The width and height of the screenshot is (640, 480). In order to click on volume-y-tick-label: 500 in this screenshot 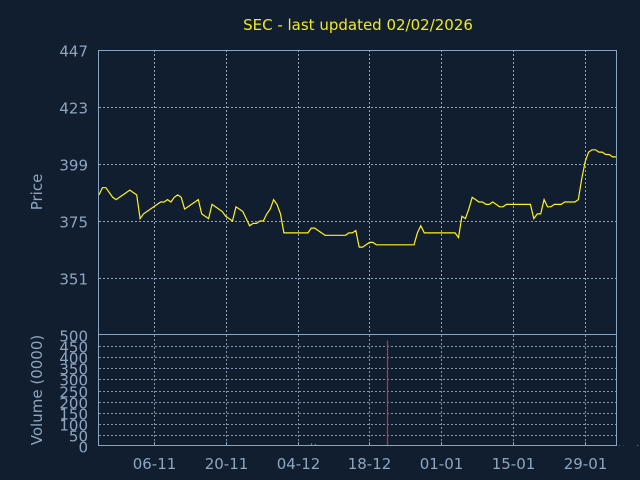, I will do `click(73, 337)`.